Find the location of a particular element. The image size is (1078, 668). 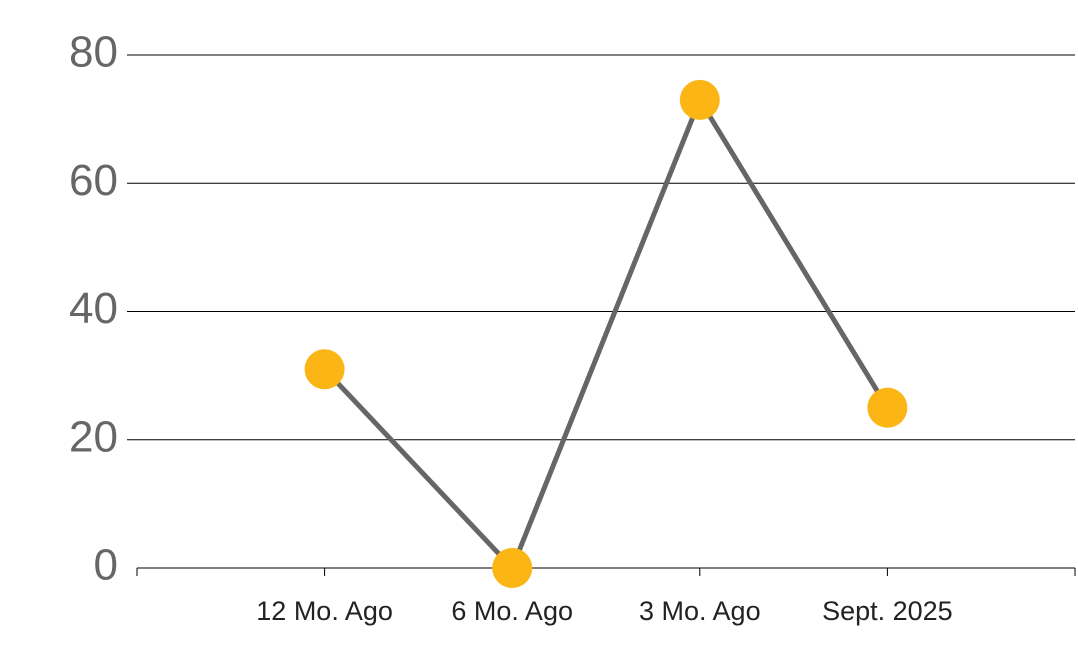

y-tick-label: 60 is located at coordinates (93, 180).